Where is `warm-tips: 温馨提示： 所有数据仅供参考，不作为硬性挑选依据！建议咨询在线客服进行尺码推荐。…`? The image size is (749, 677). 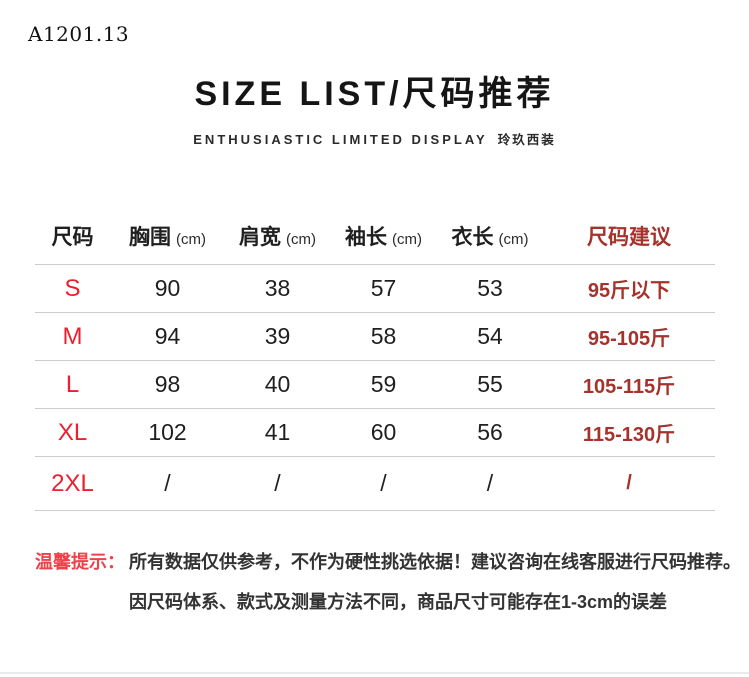 warm-tips: 温馨提示： 所有数据仅供参考，不作为硬性挑选依据！建议咨询在线客服进行尺码推荐。… is located at coordinates (388, 582).